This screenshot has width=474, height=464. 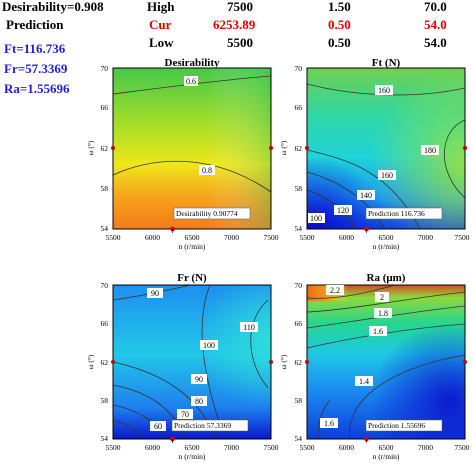 I want to click on low-w-value: 54.0, so click(x=435, y=42).